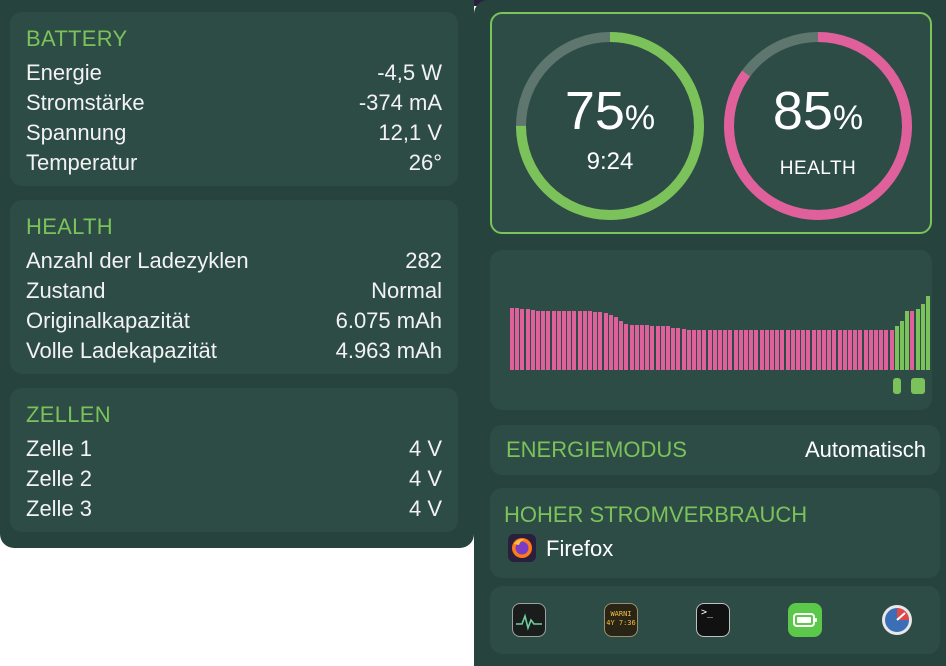  What do you see at coordinates (805, 620) in the screenshot?
I see `battery-app-icon` at bounding box center [805, 620].